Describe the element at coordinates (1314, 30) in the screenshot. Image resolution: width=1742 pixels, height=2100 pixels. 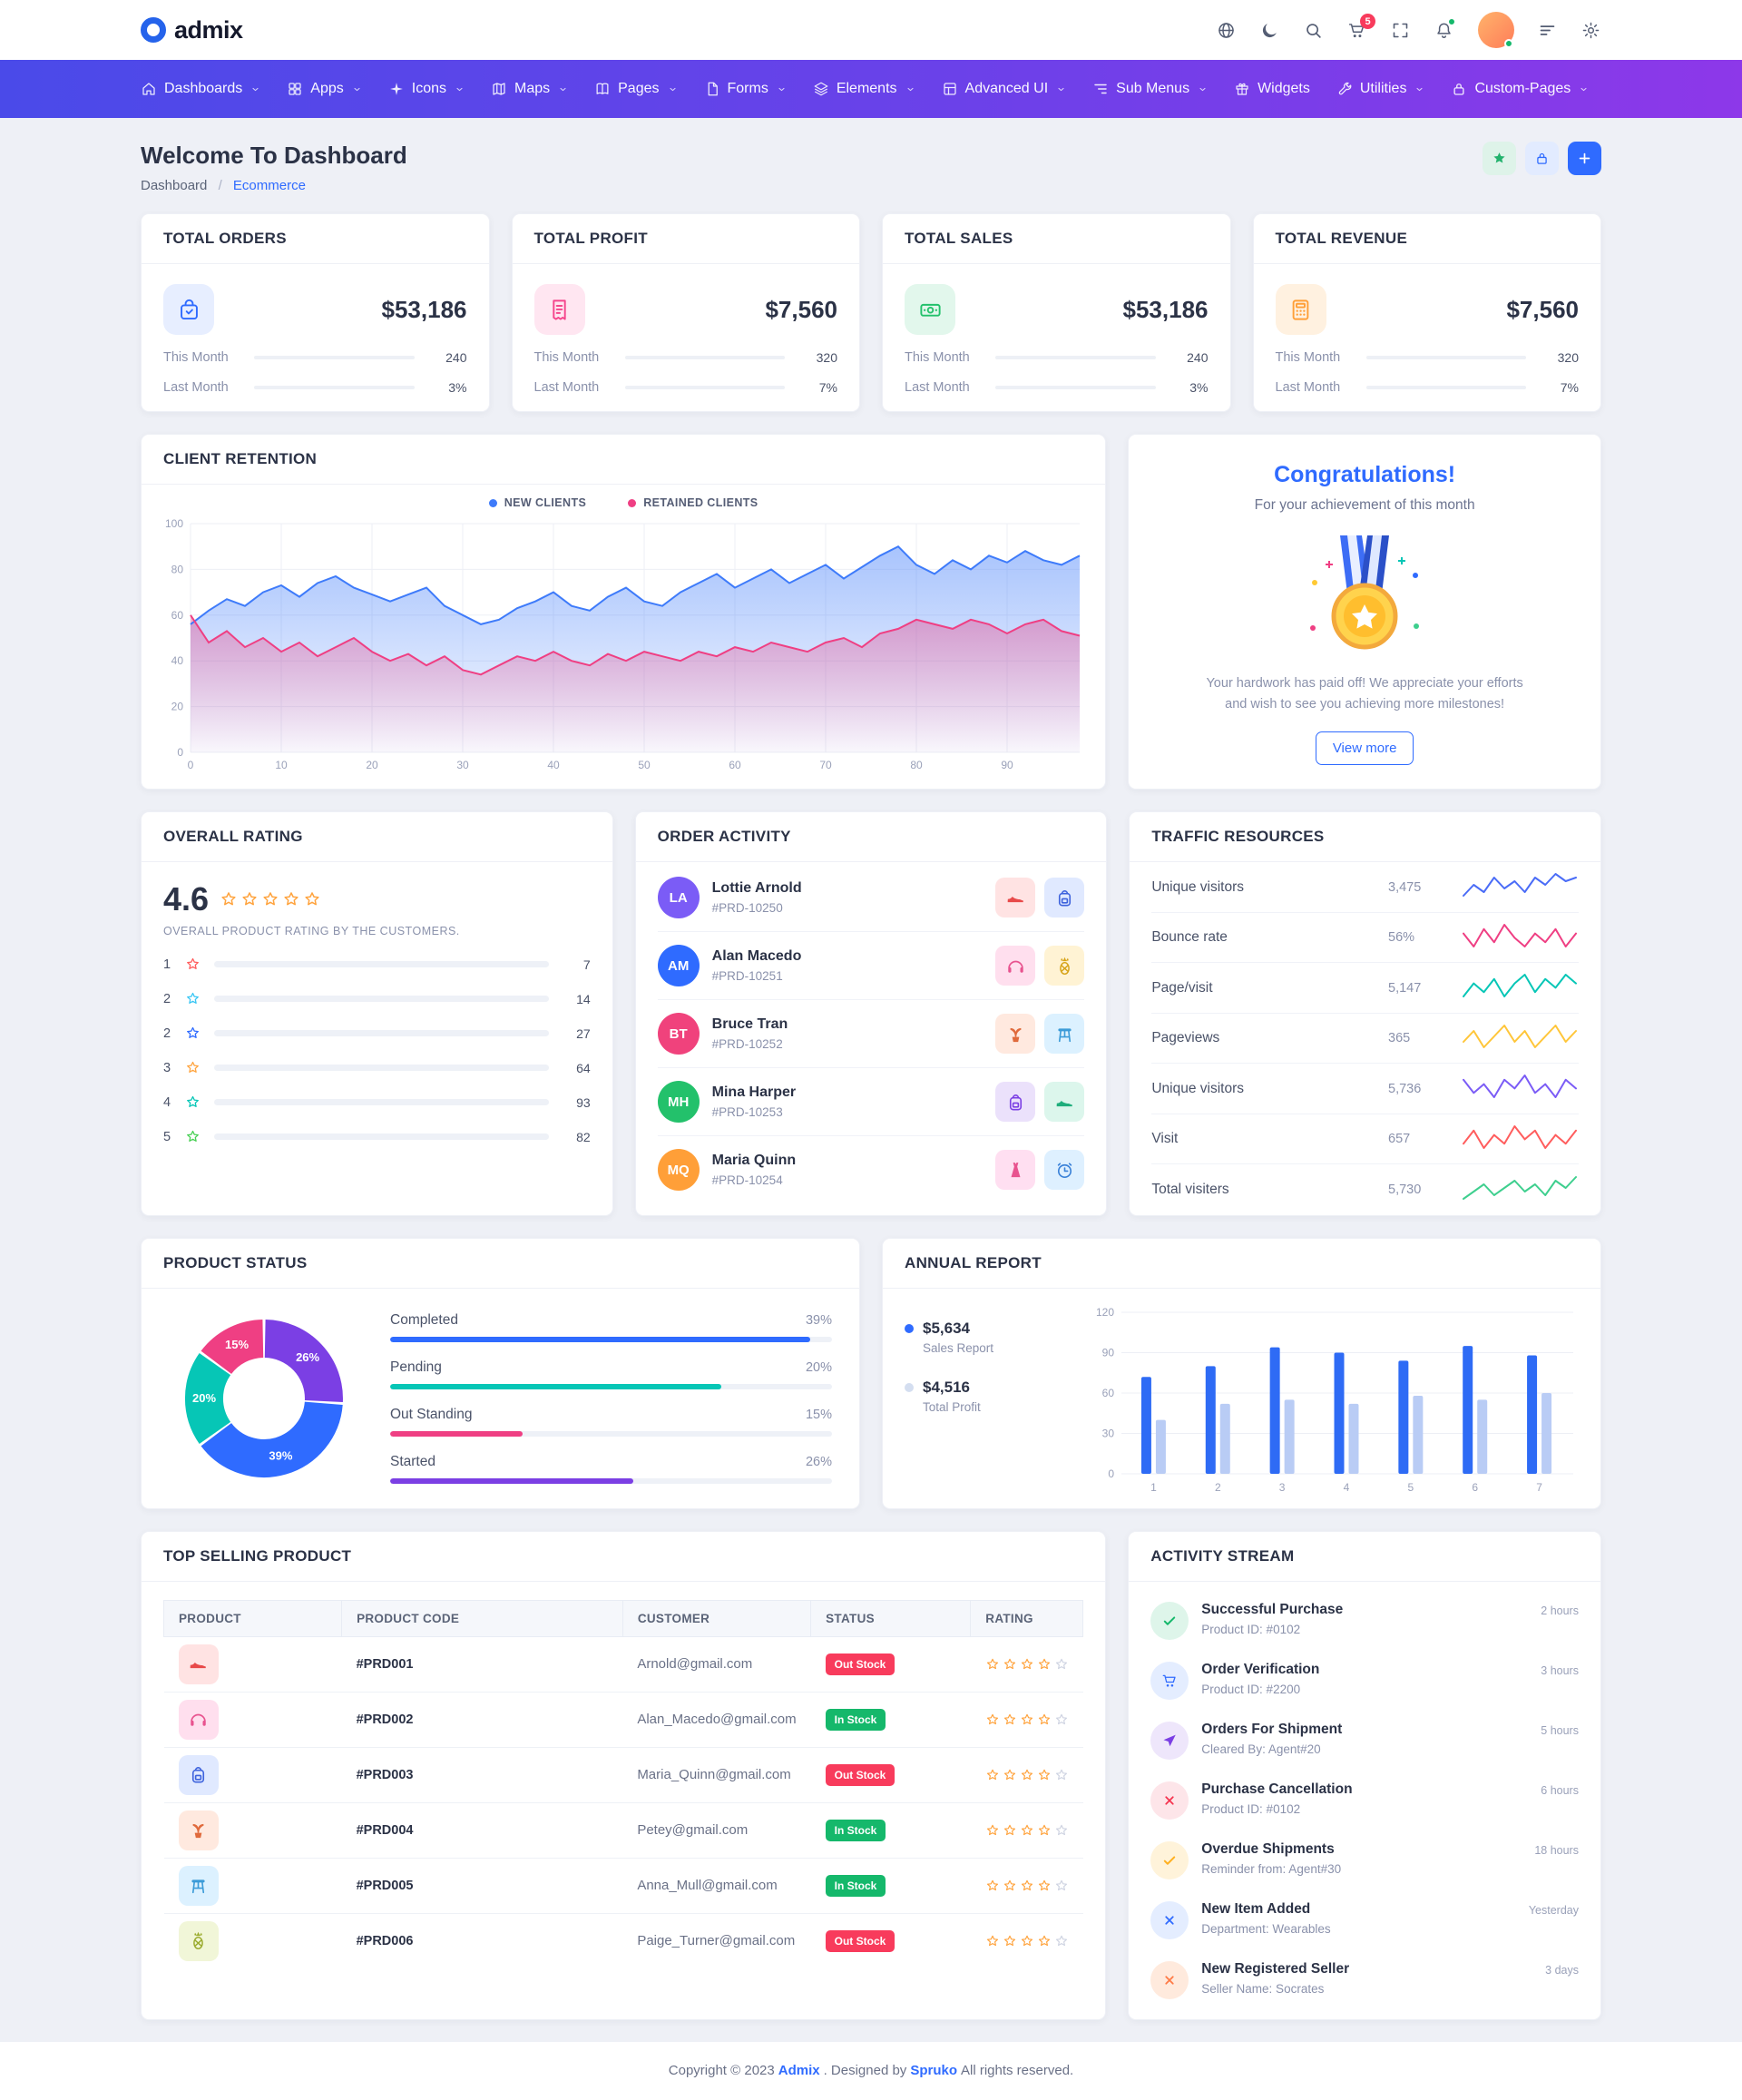
I see `search-icon` at that location.